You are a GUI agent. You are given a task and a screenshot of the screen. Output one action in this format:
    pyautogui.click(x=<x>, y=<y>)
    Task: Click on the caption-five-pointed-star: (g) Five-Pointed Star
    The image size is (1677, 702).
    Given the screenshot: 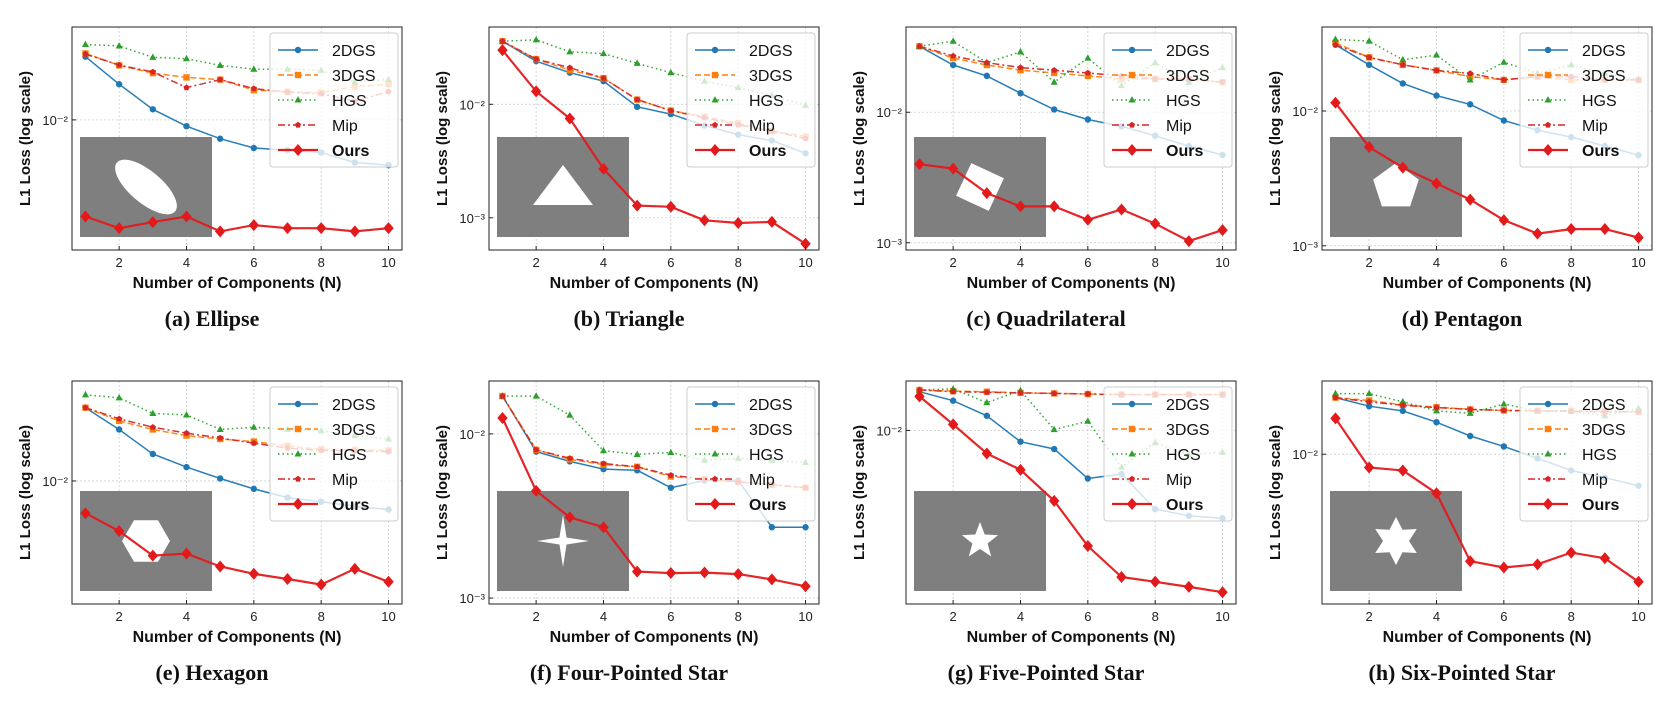 What is the action you would take?
    pyautogui.click(x=1046, y=672)
    